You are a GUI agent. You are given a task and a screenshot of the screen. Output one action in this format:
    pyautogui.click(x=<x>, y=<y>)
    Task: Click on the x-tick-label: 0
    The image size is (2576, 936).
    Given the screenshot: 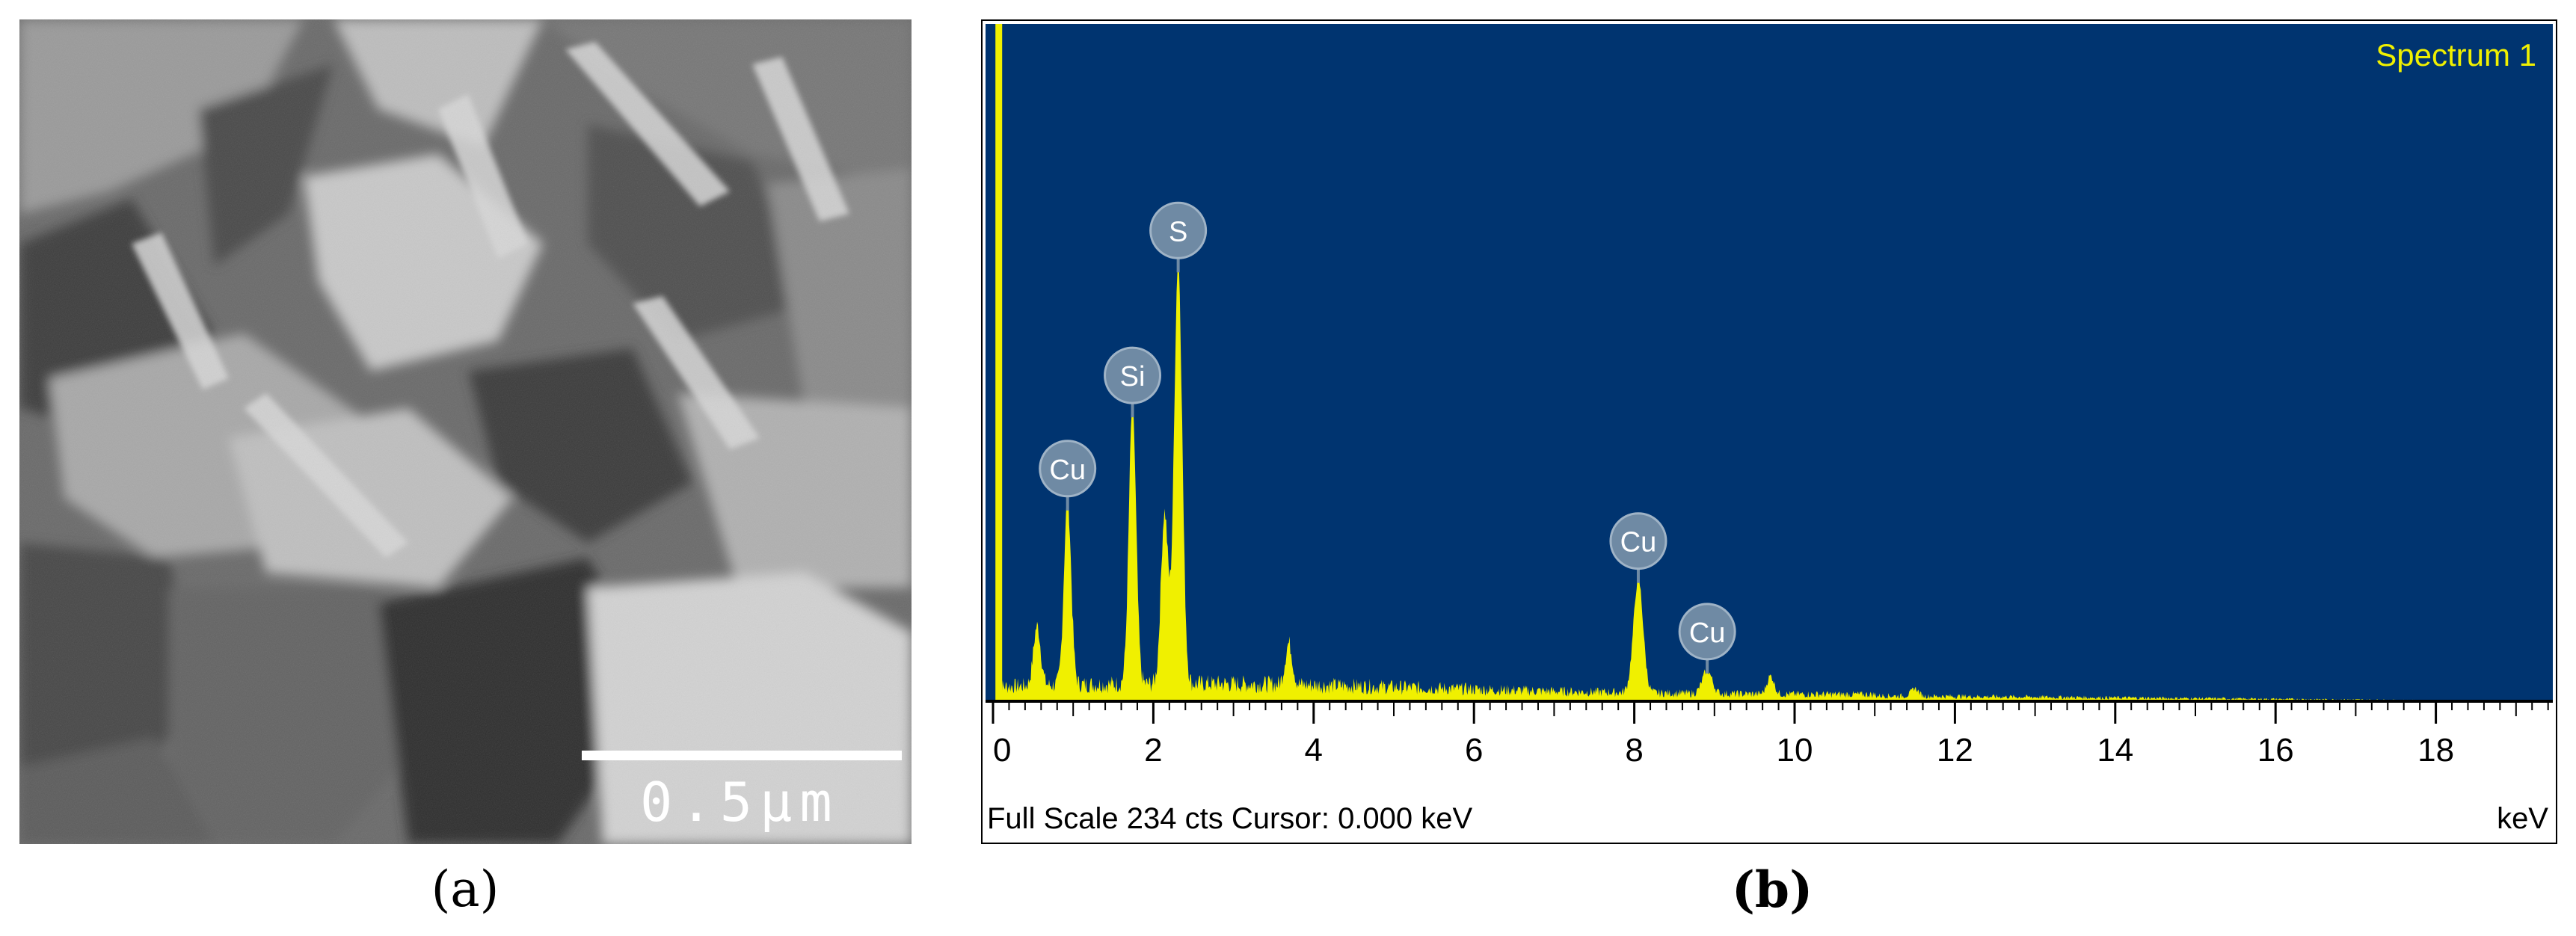 What is the action you would take?
    pyautogui.click(x=1002, y=750)
    